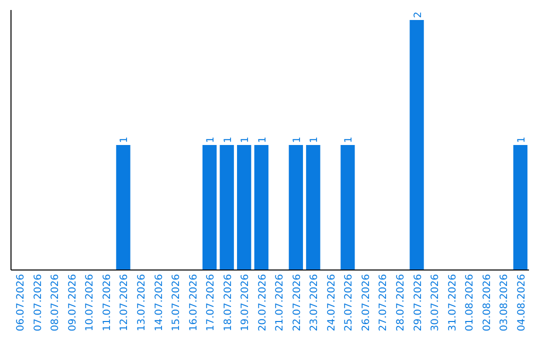 The image size is (540, 340). I want to click on data-label: 2, so click(418, 15).